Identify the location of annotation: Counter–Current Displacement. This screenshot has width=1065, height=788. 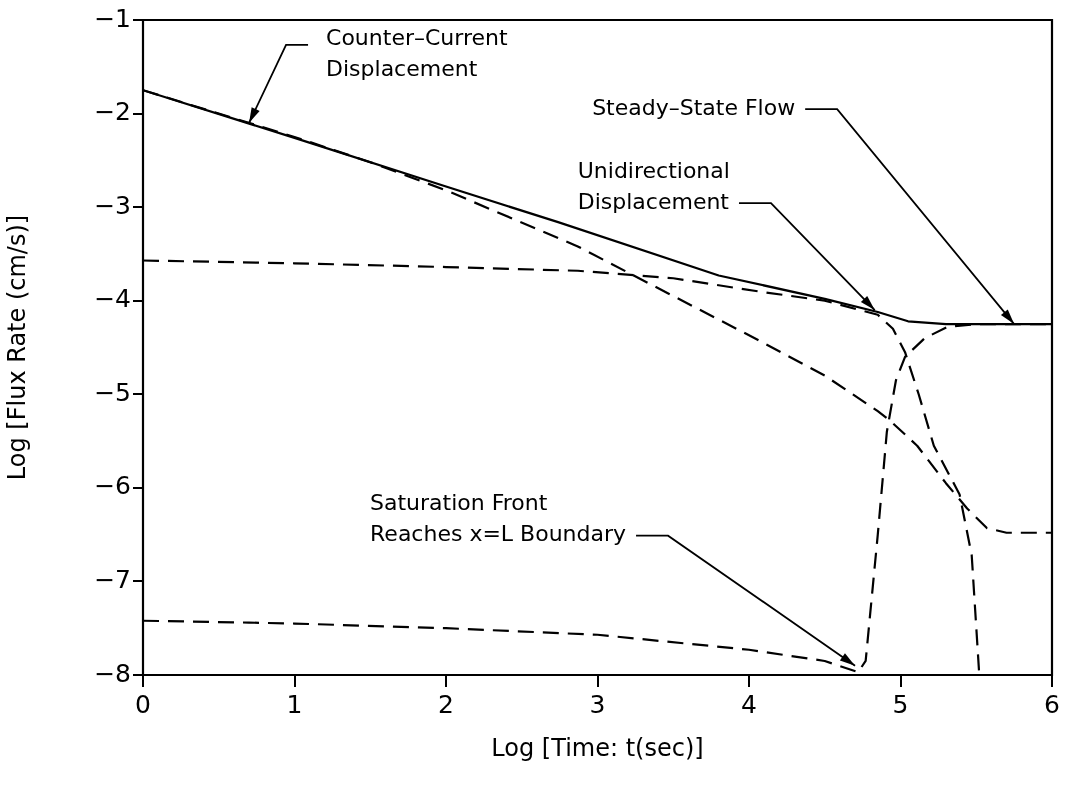
(417, 52).